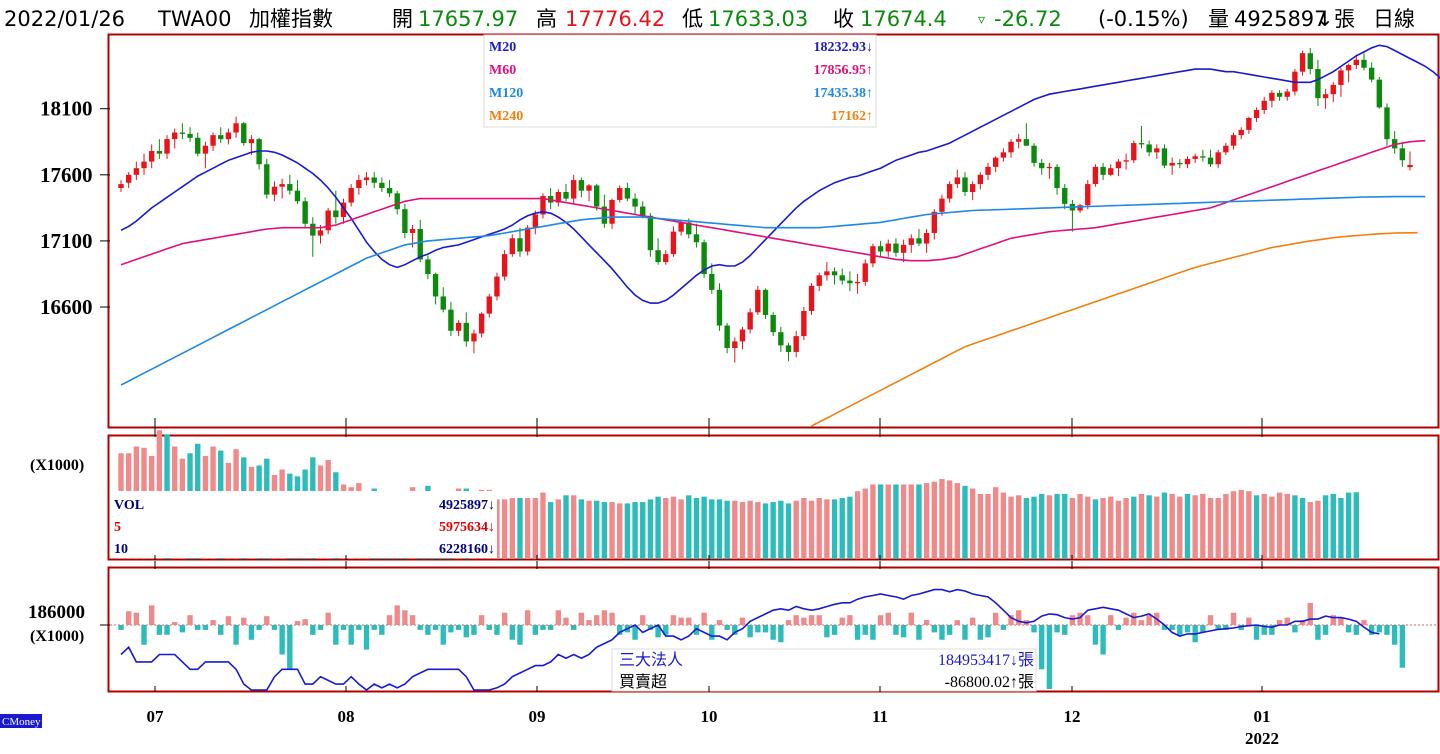 The height and width of the screenshot is (754, 1440). What do you see at coordinates (304, 524) in the screenshot?
I see `volume-legend: VOL 4925897↓ 5 5975634↓ 10 6228160↓` at bounding box center [304, 524].